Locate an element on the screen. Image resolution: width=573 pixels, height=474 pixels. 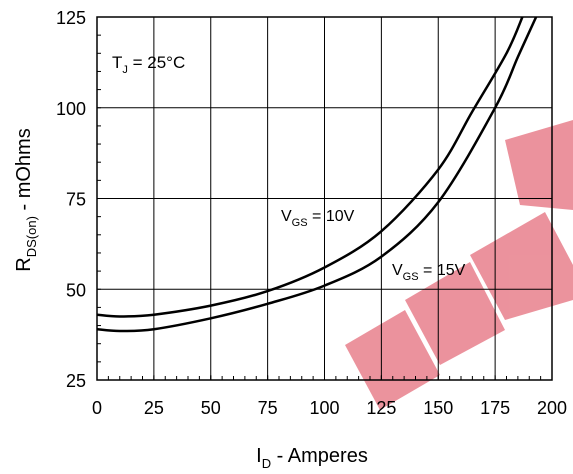
y-axis-ticks: 25 50 75 100 125 is located at coordinates (71, 199).